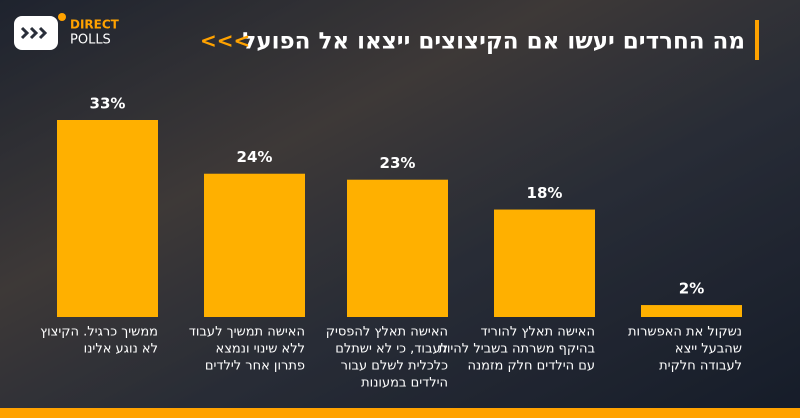  Describe the element at coordinates (90, 40) in the screenshot. I see `logo-text: POLLS` at that location.